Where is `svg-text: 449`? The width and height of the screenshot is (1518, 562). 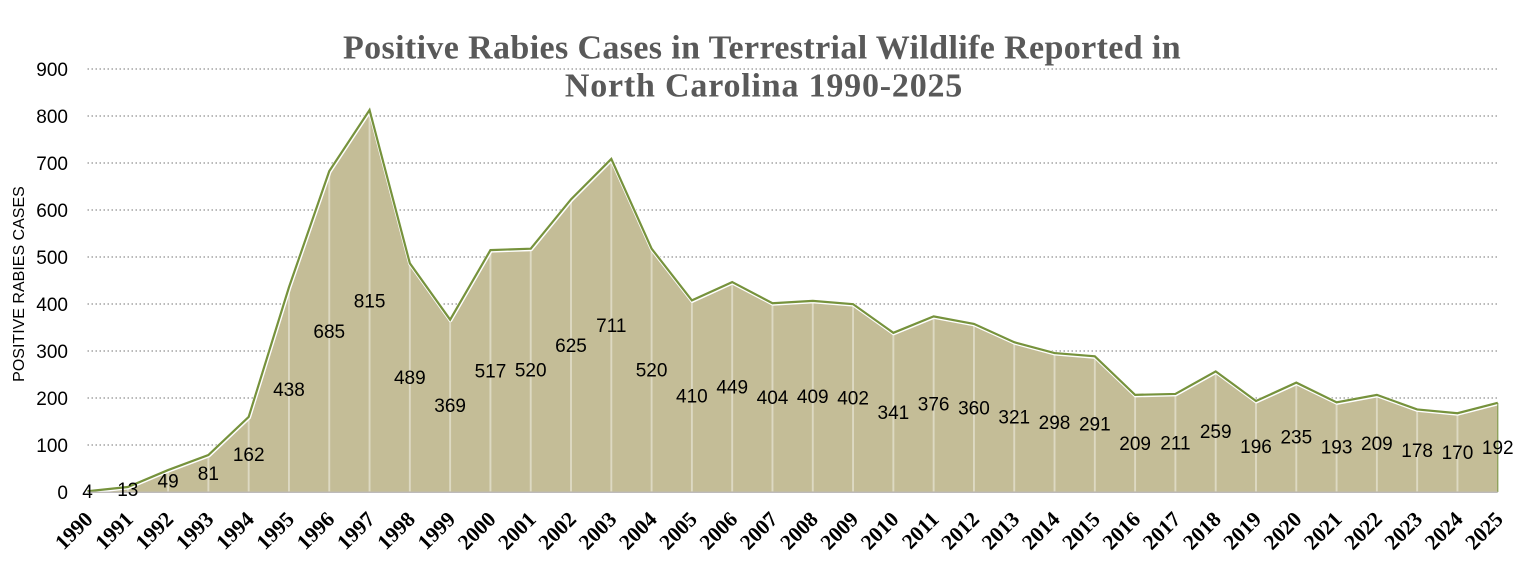
svg-text: 449 is located at coordinates (732, 387).